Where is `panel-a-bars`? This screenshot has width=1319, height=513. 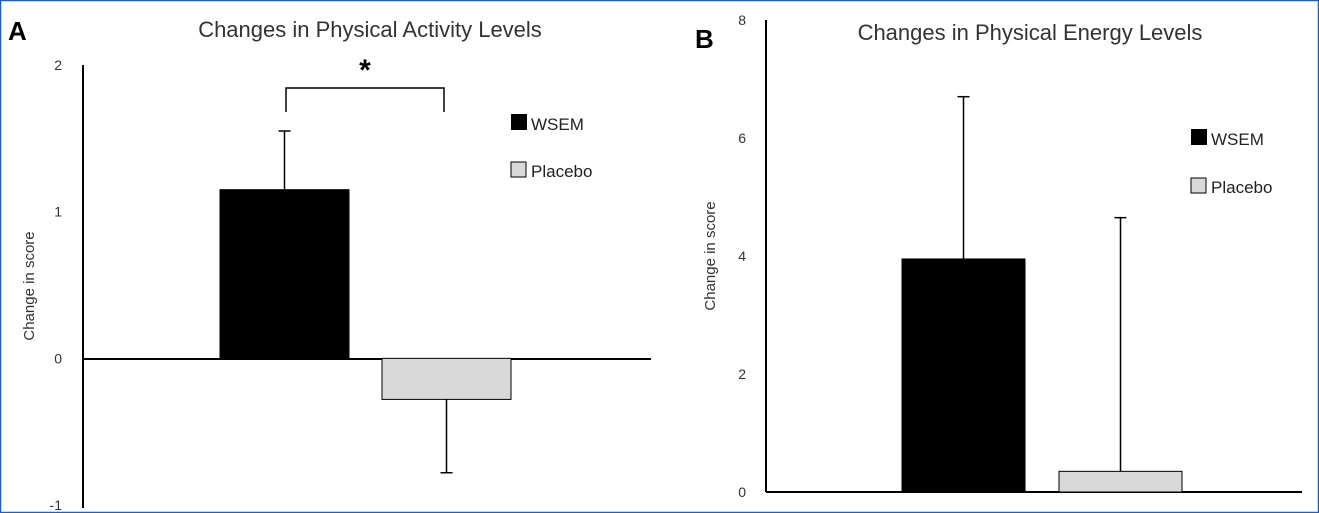
panel-a-bars is located at coordinates (365, 294).